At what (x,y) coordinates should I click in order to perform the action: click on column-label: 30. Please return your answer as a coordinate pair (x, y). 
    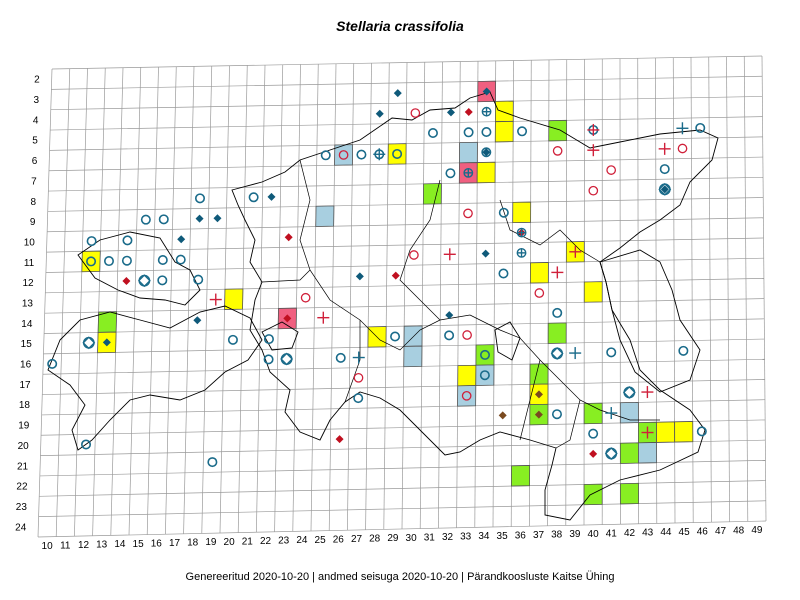
    Looking at the image, I should click on (412, 538).